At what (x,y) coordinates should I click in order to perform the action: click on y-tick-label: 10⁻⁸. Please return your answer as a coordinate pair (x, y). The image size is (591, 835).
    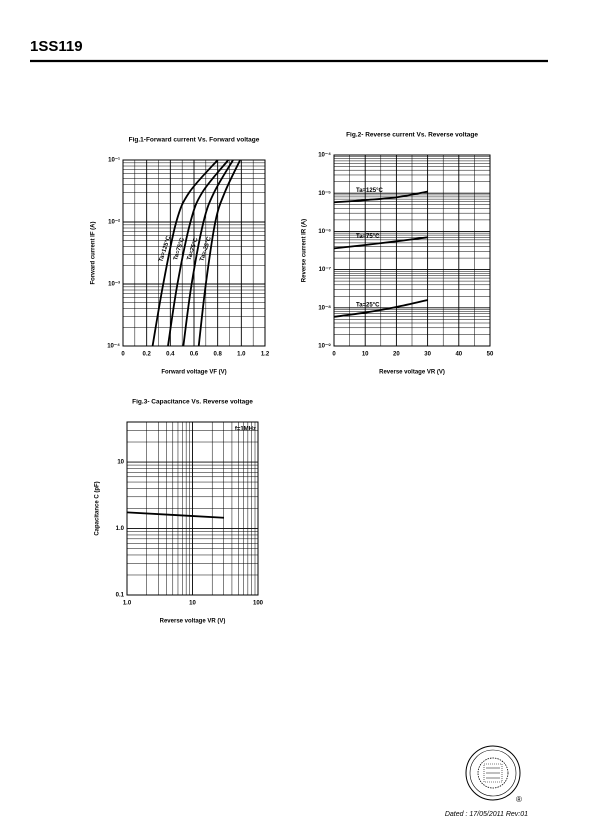
    Looking at the image, I should click on (324, 308).